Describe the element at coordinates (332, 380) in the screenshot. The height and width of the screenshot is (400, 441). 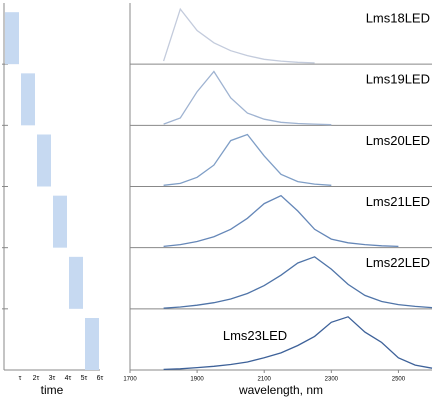
I see `x-tick-label: 2300` at that location.